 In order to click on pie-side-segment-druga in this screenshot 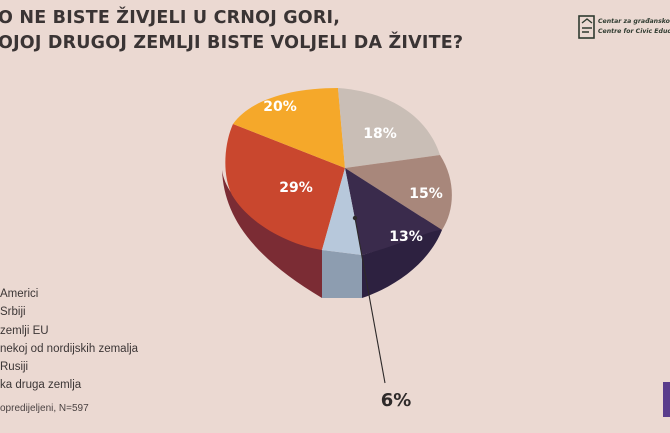, I will do `click(272, 234)`.